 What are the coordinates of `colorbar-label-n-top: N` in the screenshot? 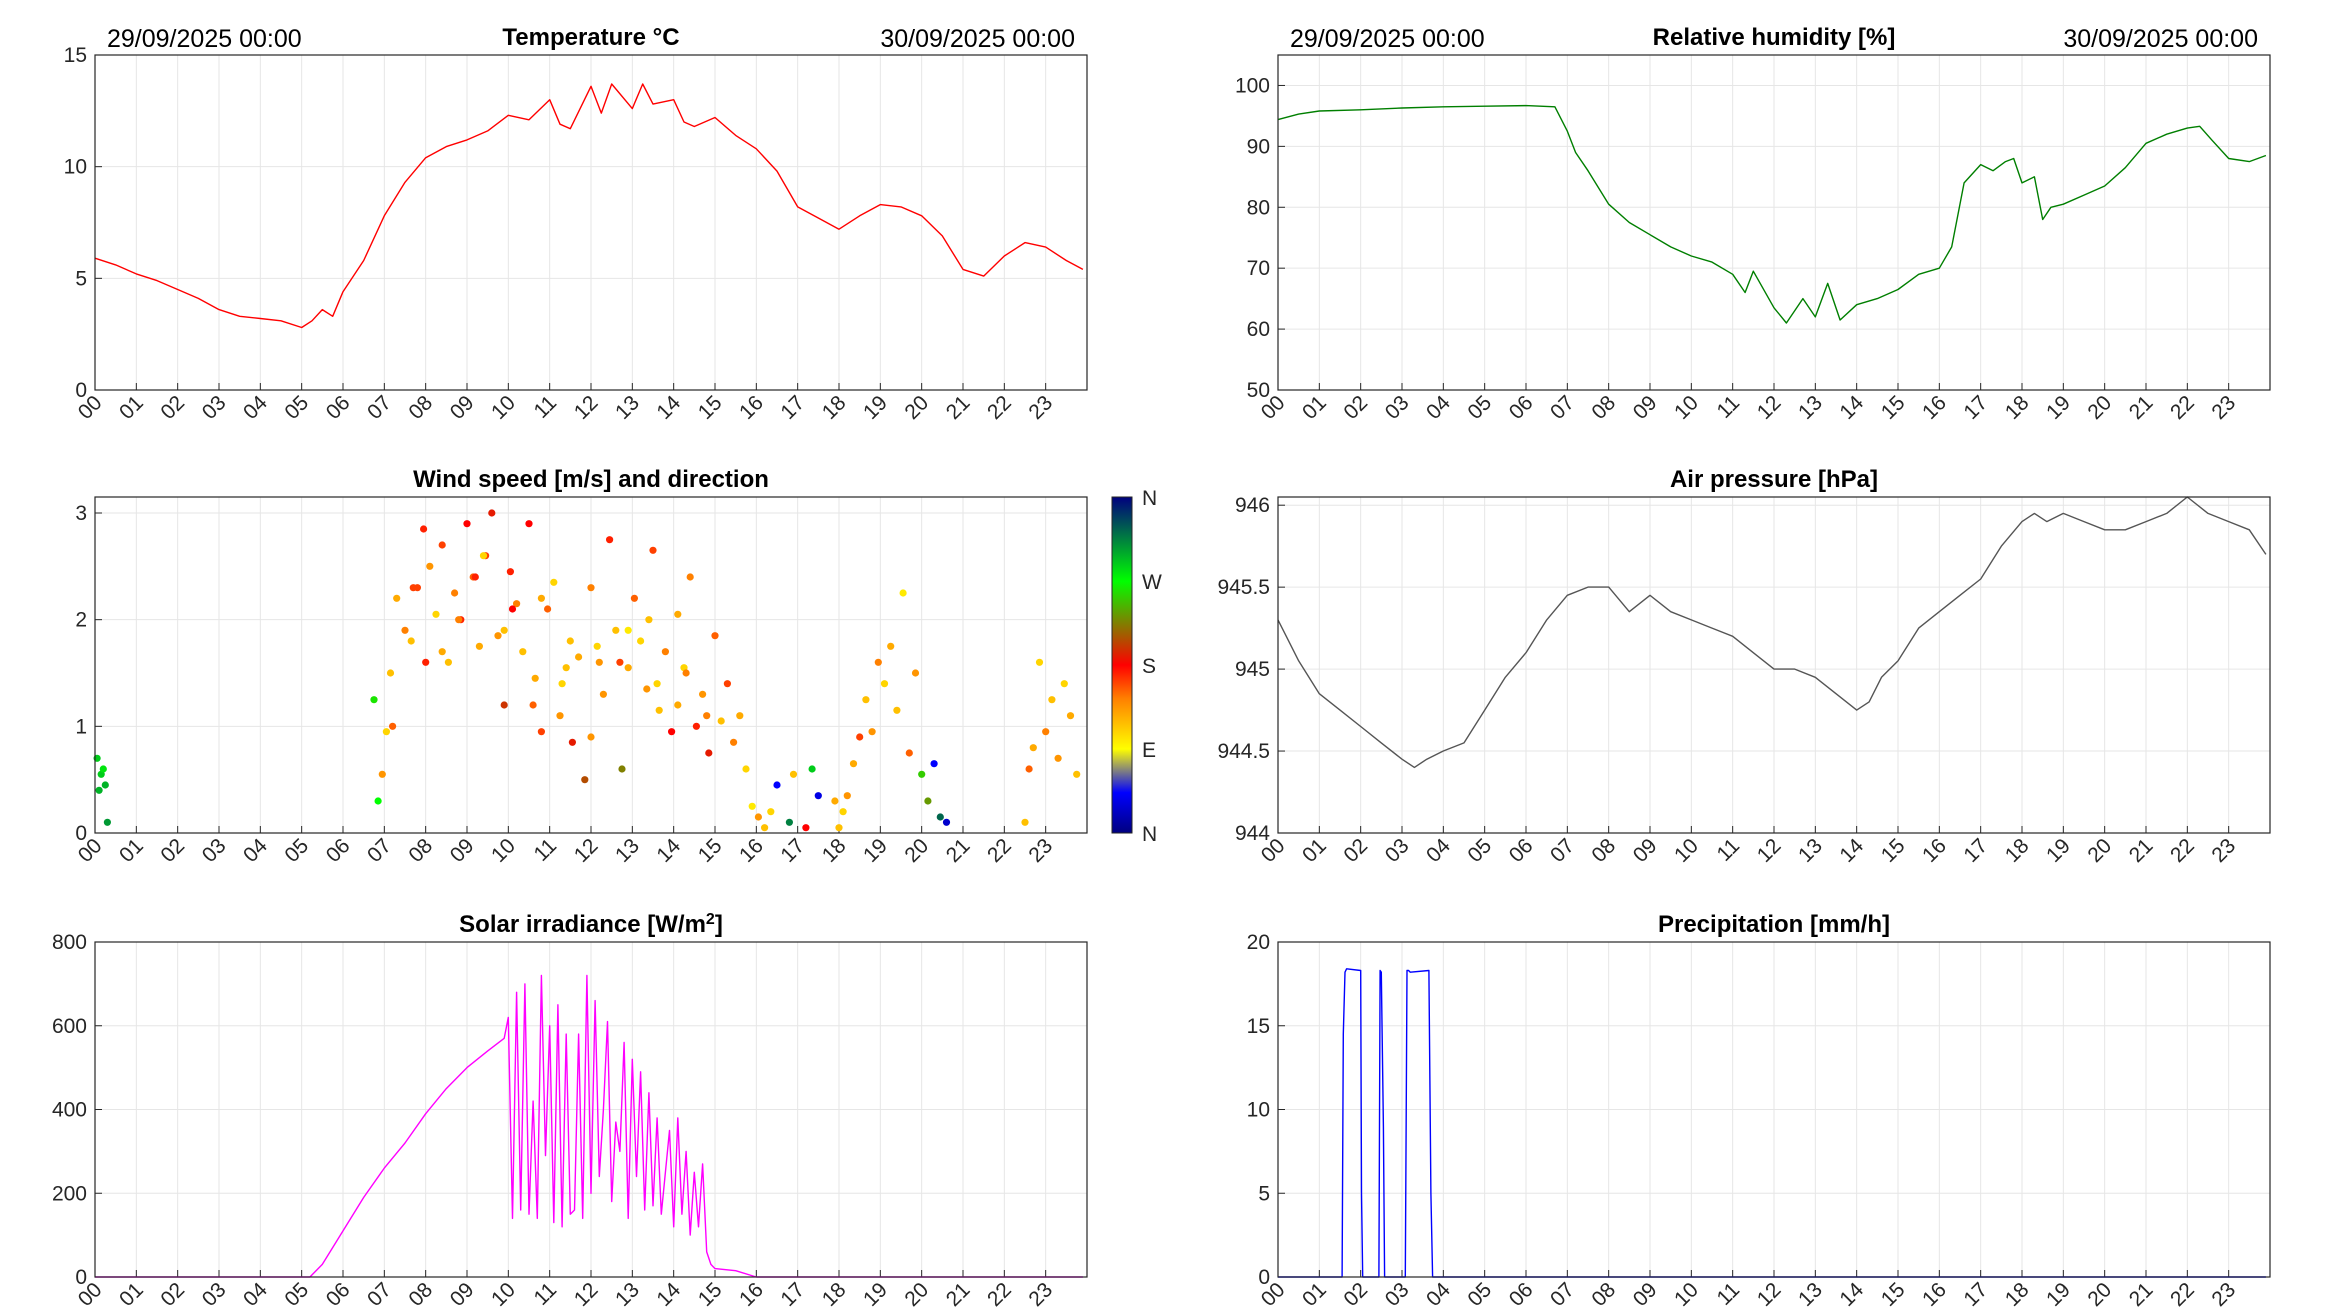 It's located at (1149, 498).